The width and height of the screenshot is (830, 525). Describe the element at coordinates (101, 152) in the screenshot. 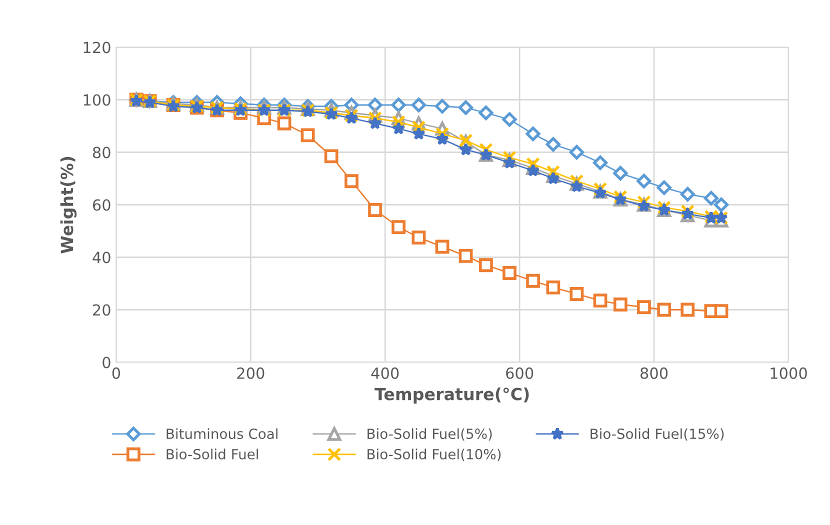

I see `y-tick-label: 80` at that location.